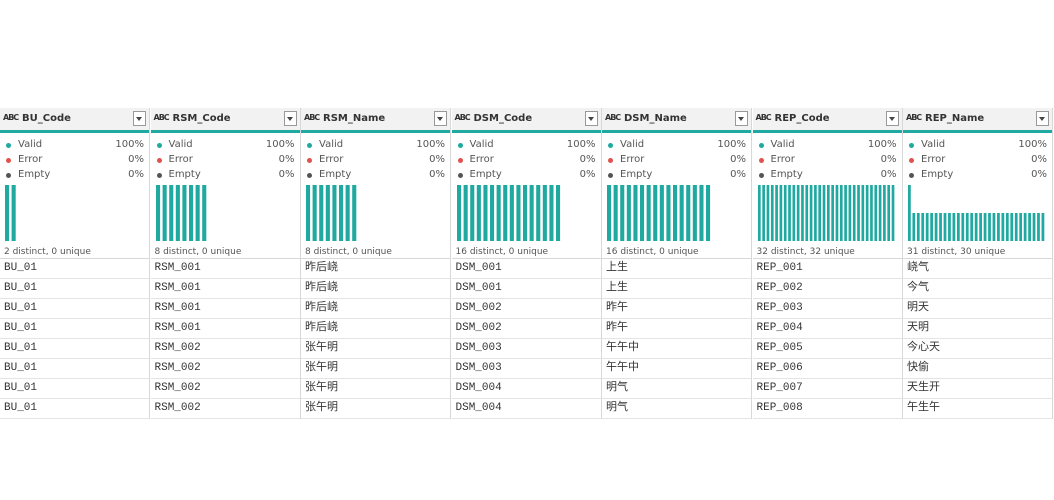 Image resolution: width=1054 pixels, height=500 pixels. I want to click on data-cell: 天明, so click(977, 329).